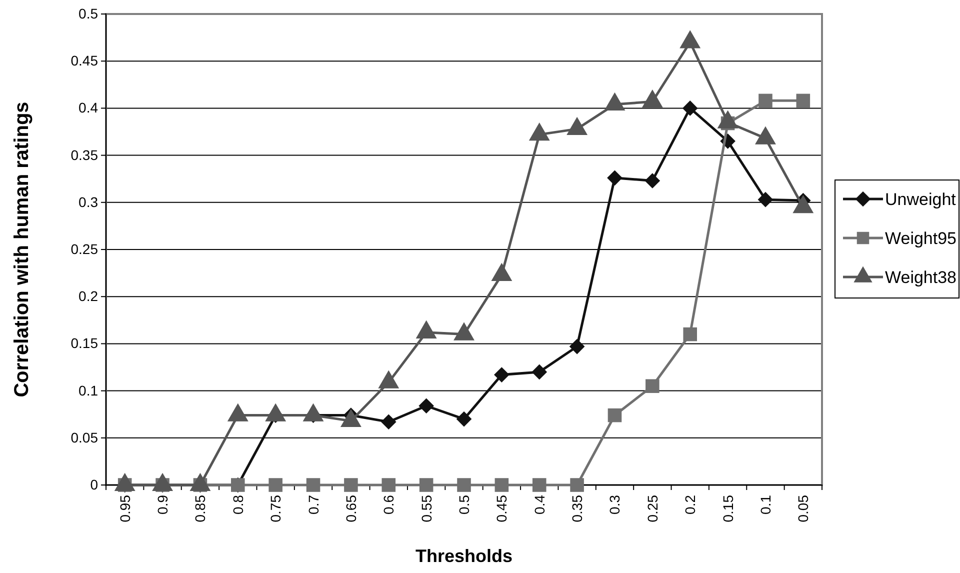 The image size is (960, 573). What do you see at coordinates (162, 504) in the screenshot?
I see `x-tick-label: 0.9` at bounding box center [162, 504].